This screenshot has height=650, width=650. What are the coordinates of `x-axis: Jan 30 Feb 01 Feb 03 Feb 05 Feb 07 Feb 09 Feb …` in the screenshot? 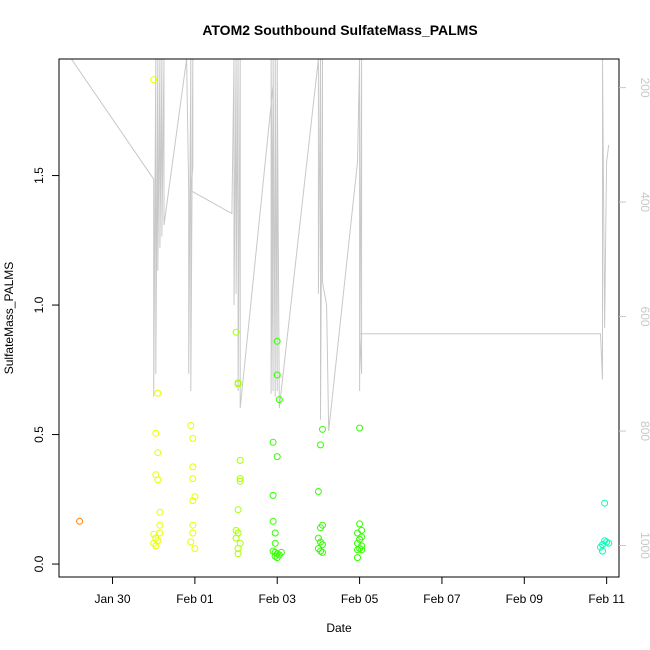 It's located at (360, 591).